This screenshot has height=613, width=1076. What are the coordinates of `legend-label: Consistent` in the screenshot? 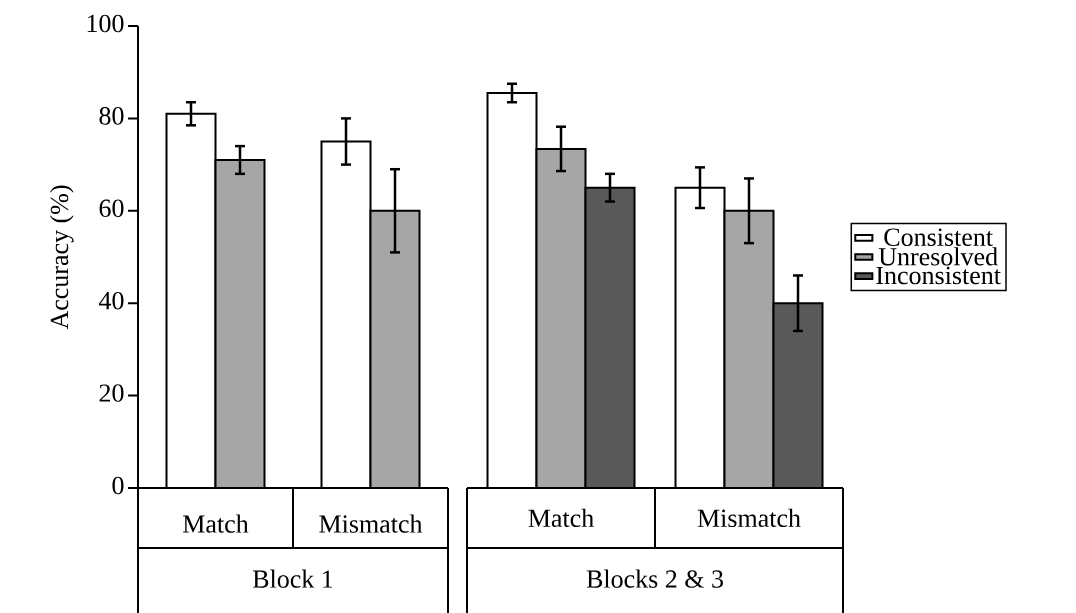 It's located at (938, 237).